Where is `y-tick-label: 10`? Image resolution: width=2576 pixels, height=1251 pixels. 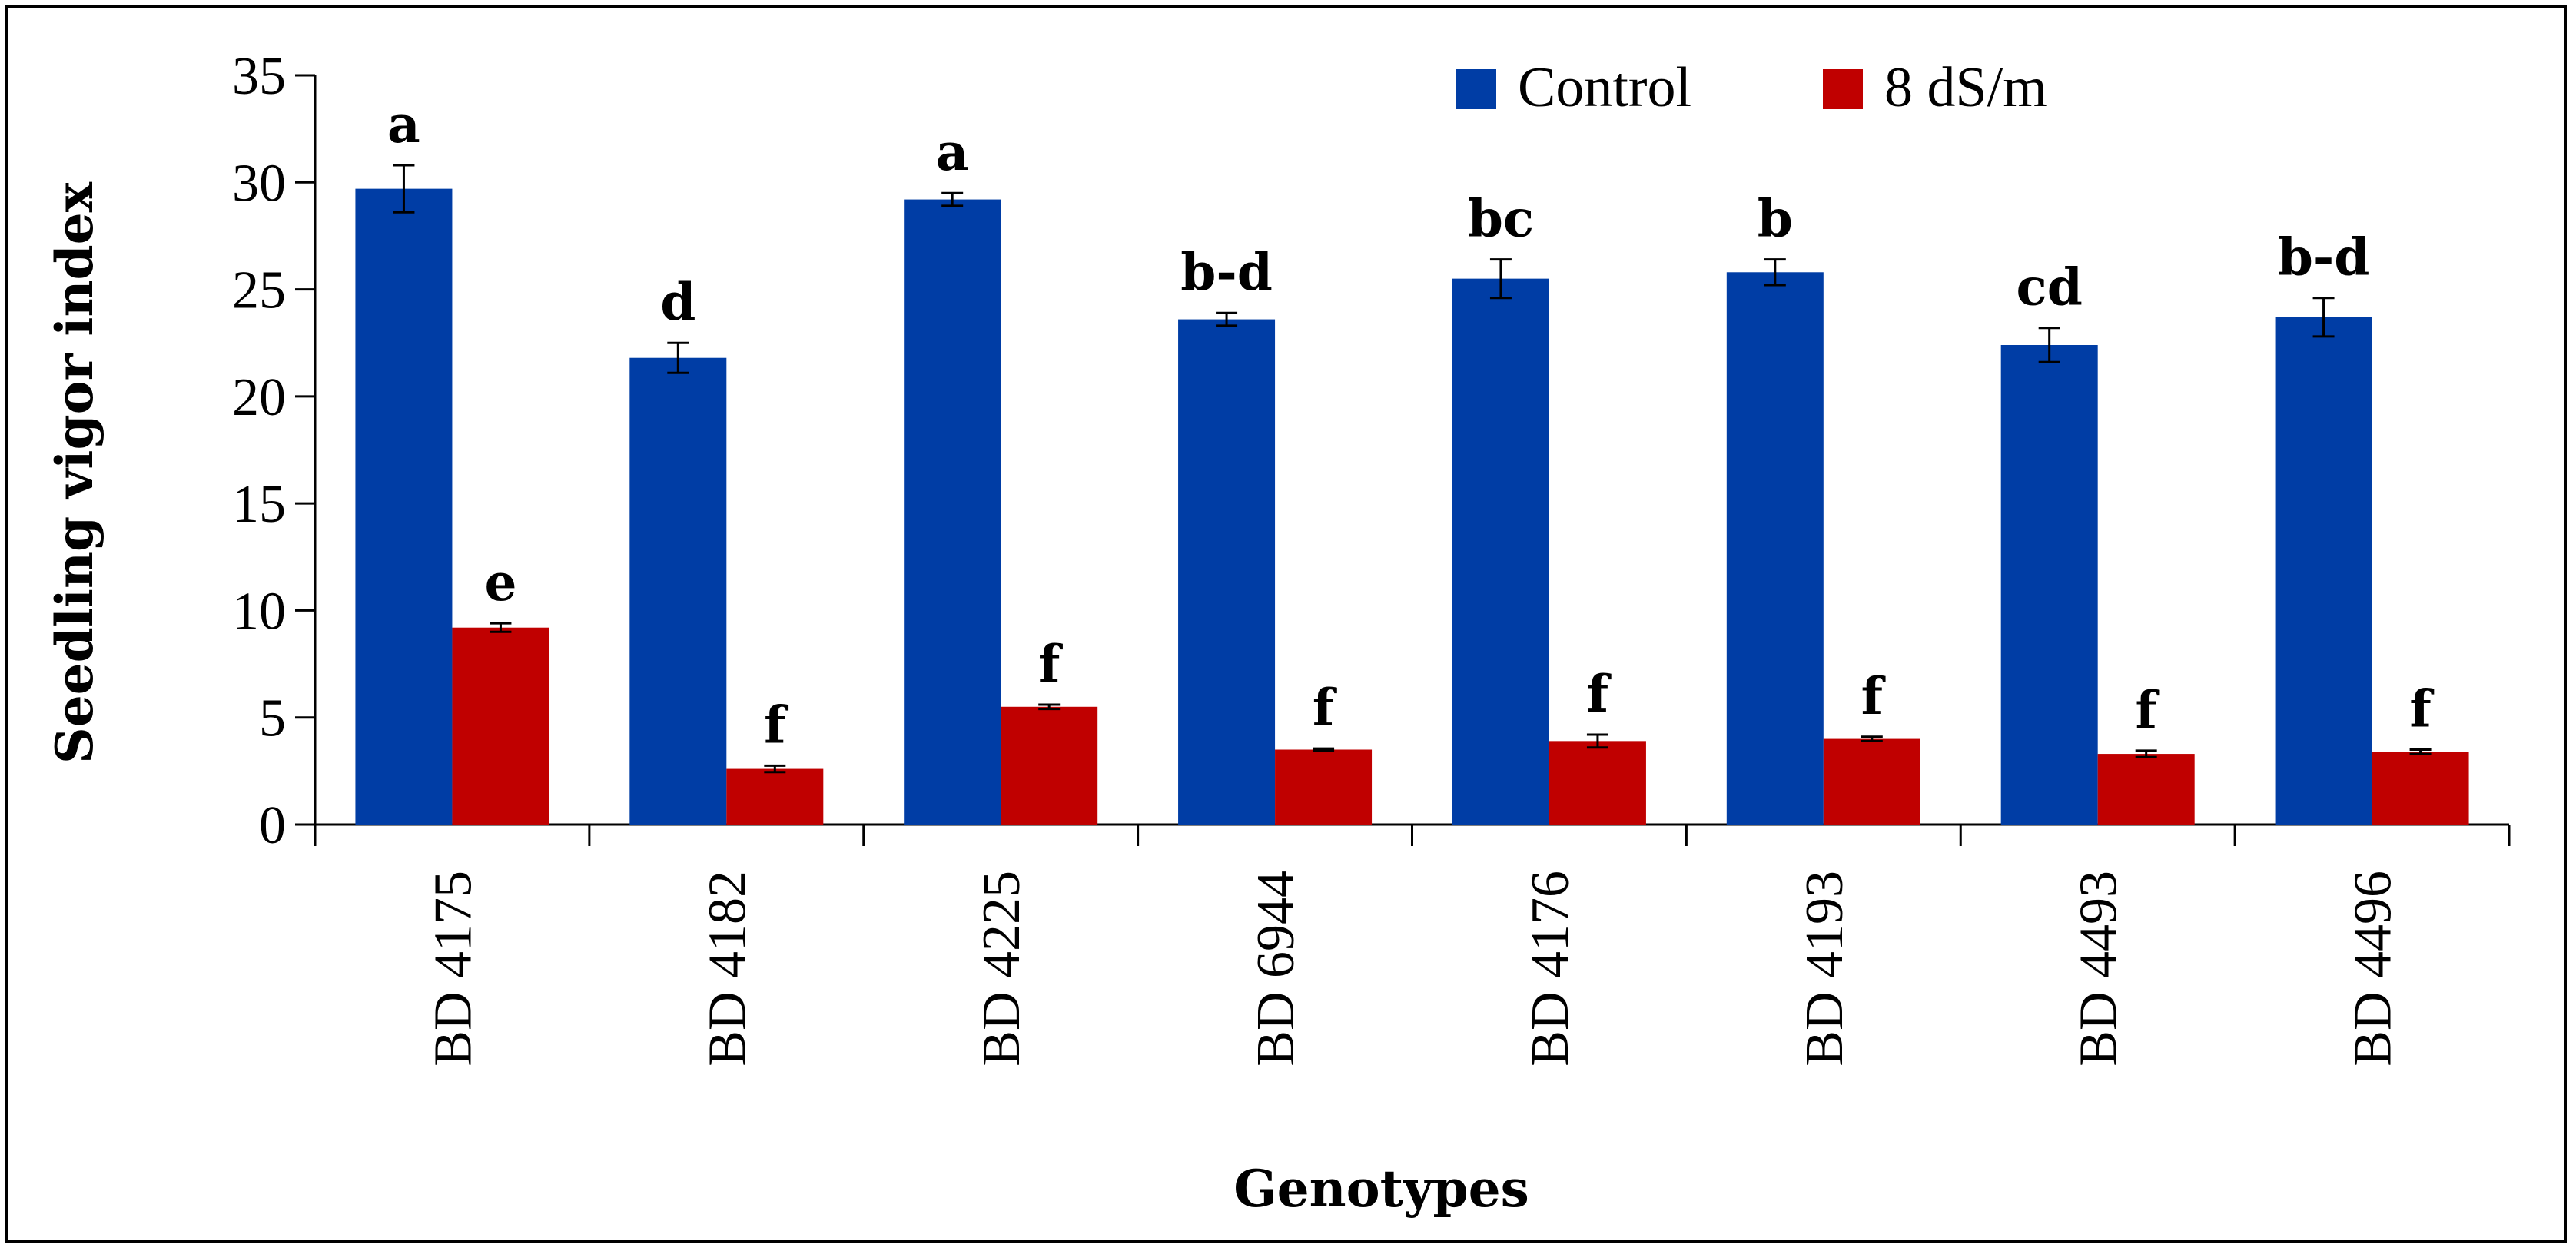 y-tick-label: 10 is located at coordinates (259, 611).